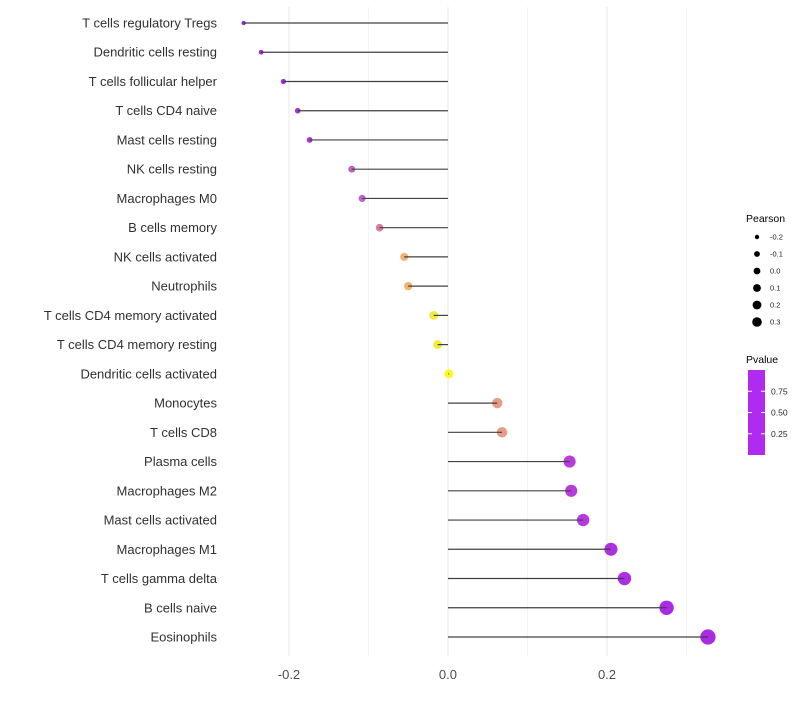 The image size is (800, 705). I want to click on category-label: NK cells activated, so click(165, 256).